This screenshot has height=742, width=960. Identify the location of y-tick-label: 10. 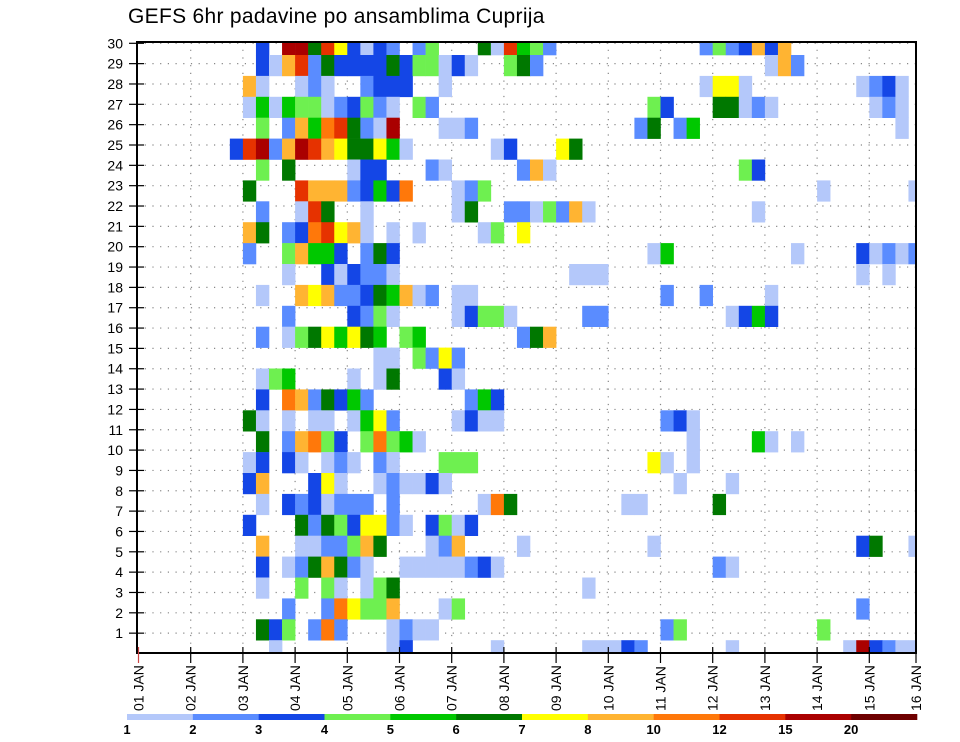
(115, 450).